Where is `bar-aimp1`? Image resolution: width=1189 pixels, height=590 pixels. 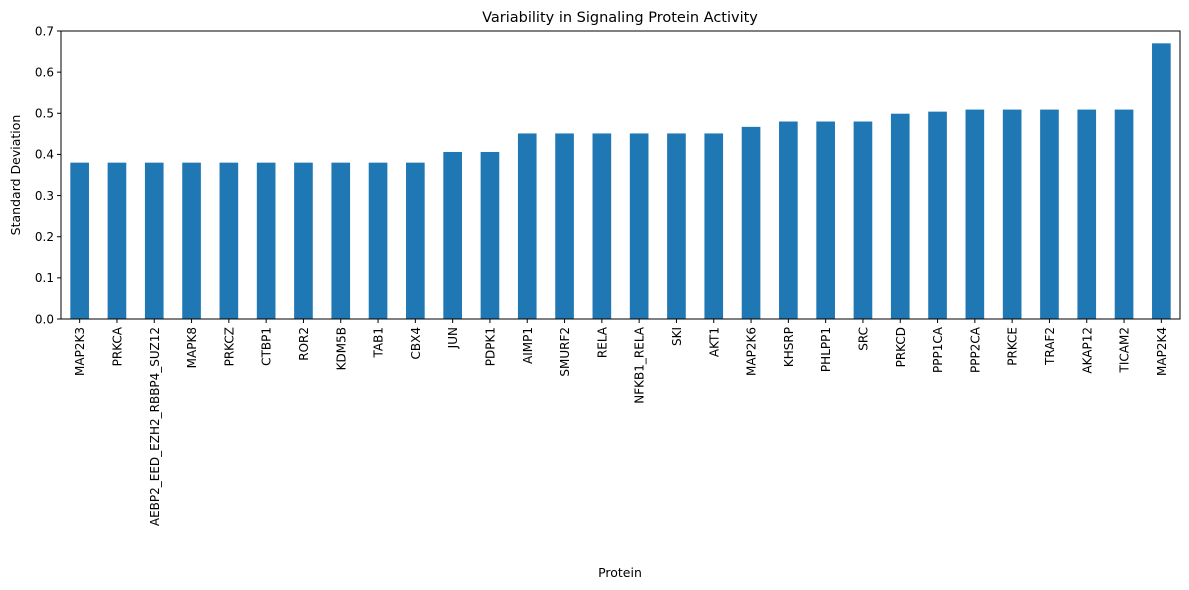
bar-aimp1 is located at coordinates (527, 226).